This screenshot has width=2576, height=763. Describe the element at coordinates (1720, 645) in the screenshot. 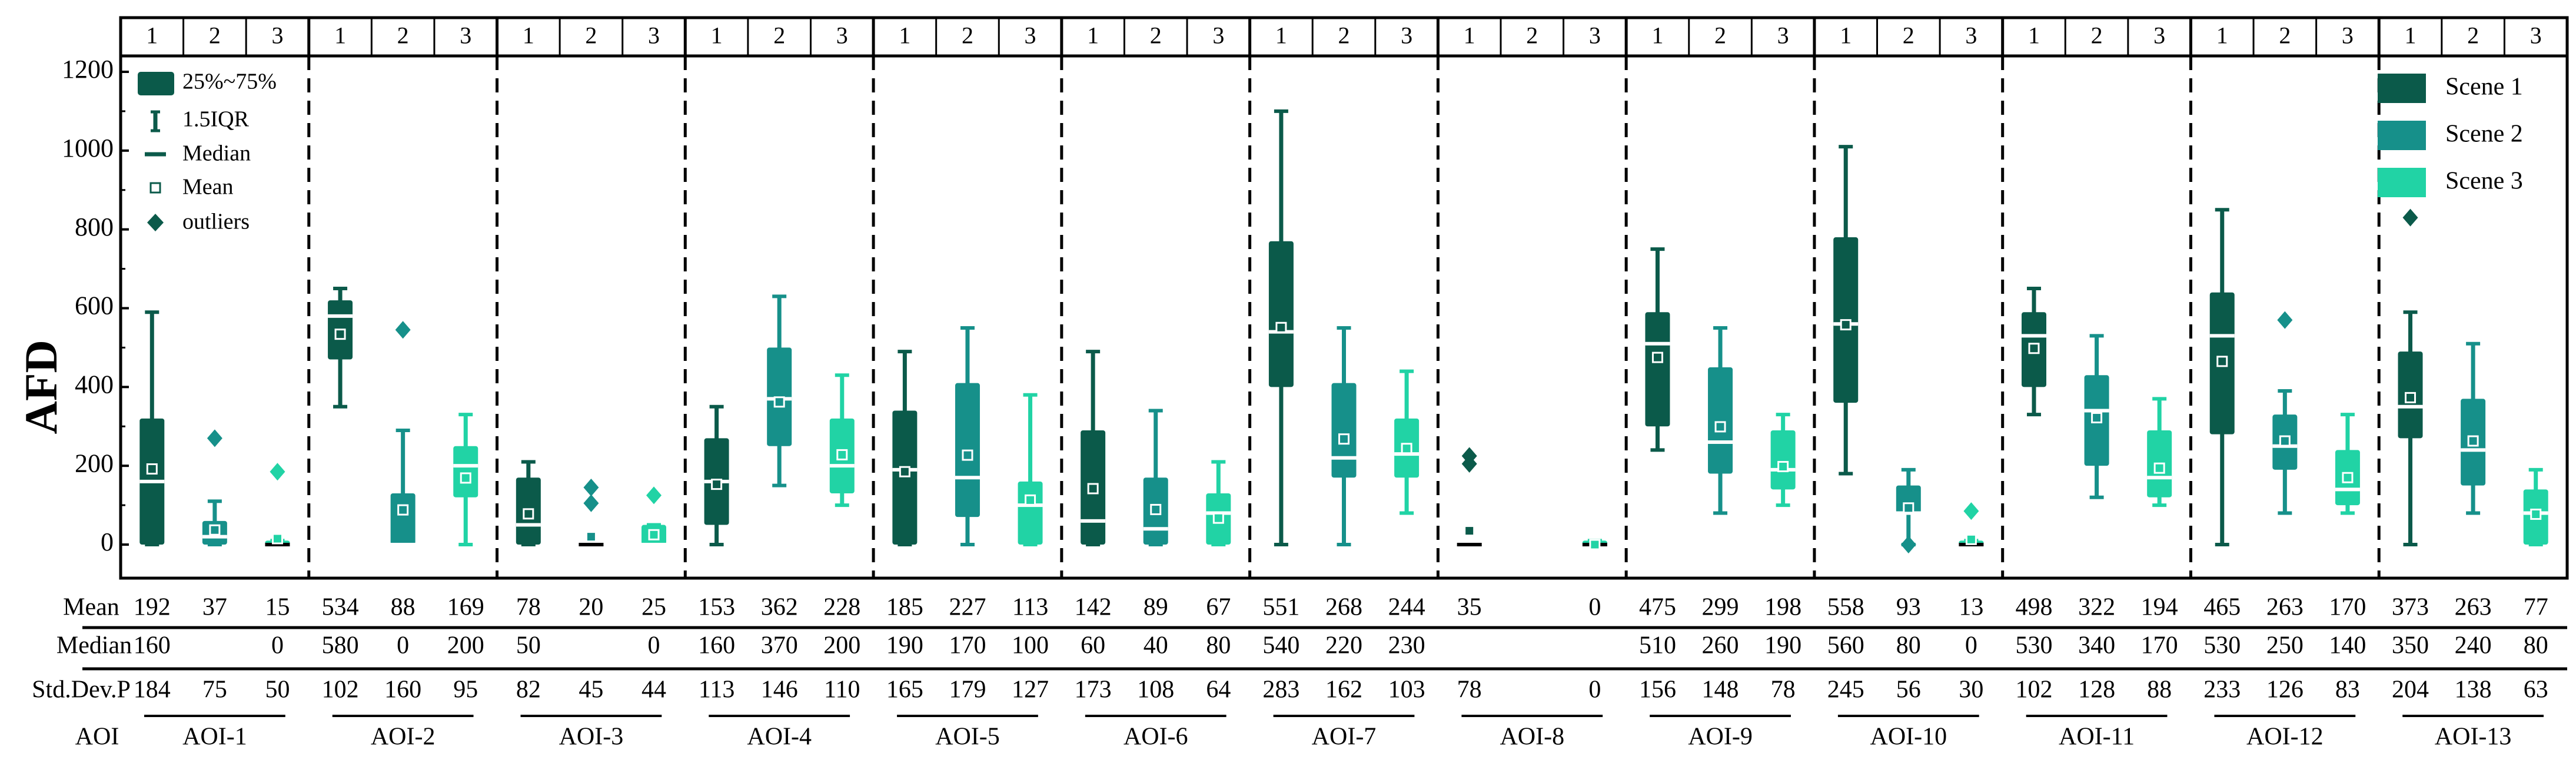

I see `median-value: 260` at that location.